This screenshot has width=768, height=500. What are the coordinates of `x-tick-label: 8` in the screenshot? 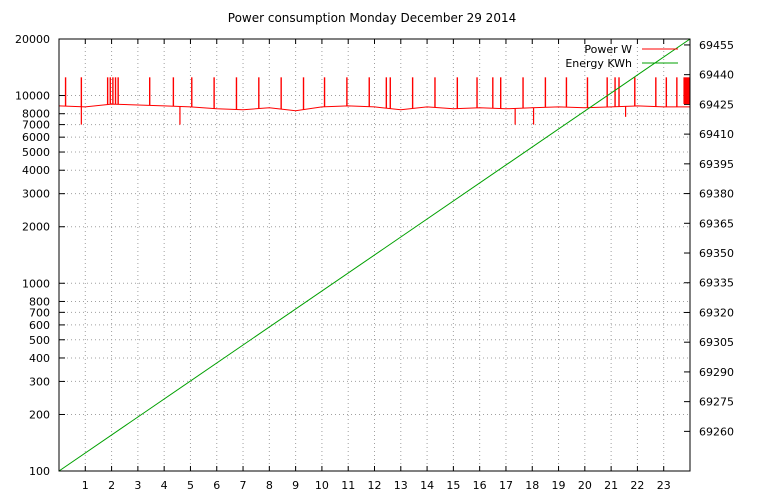 It's located at (269, 485).